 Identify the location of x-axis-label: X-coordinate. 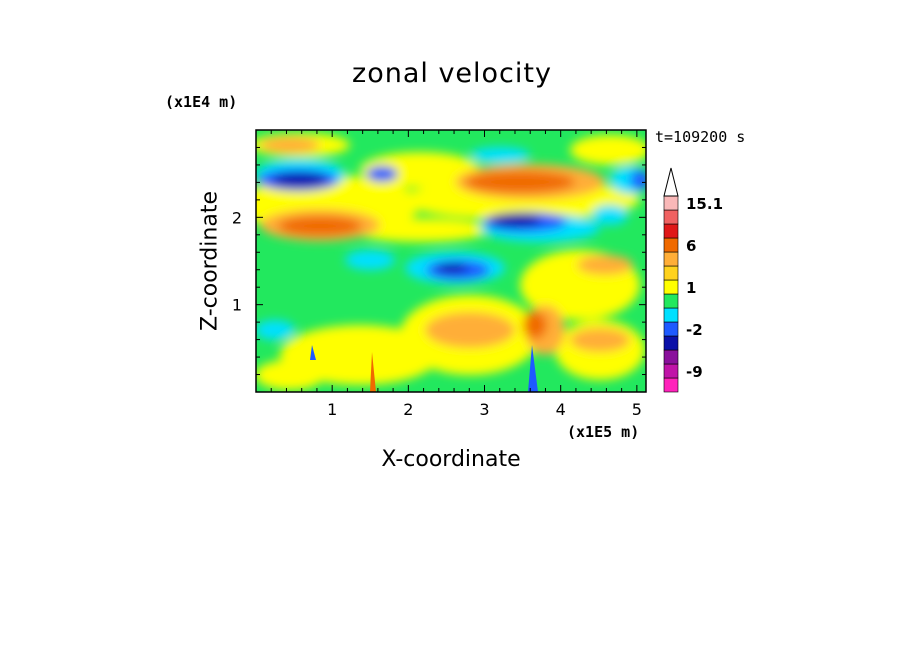
(451, 459).